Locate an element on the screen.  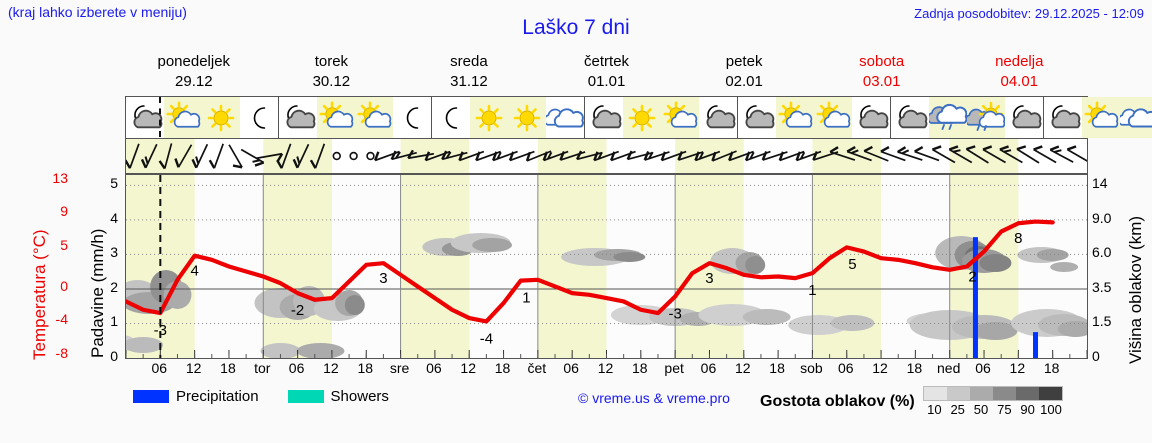
showers-swatch is located at coordinates (305, 396).